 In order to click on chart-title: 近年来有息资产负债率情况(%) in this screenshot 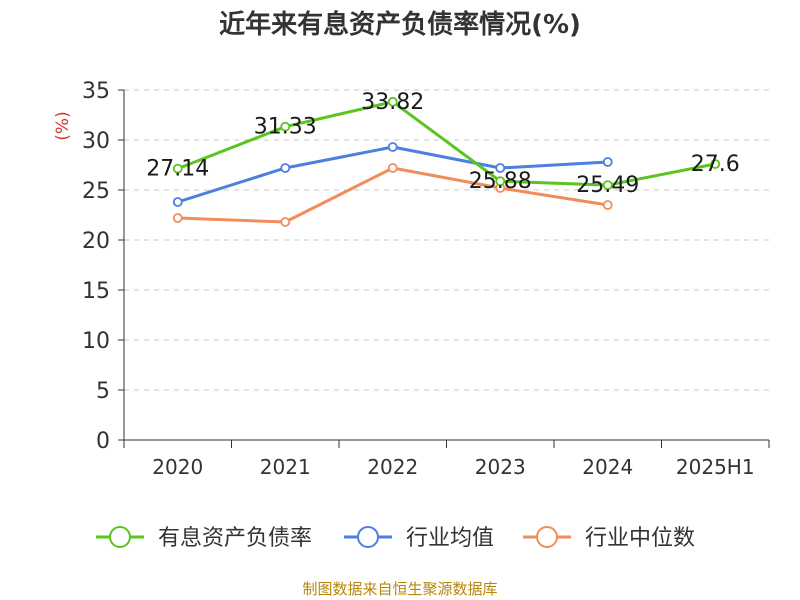, I will do `click(400, 25)`.